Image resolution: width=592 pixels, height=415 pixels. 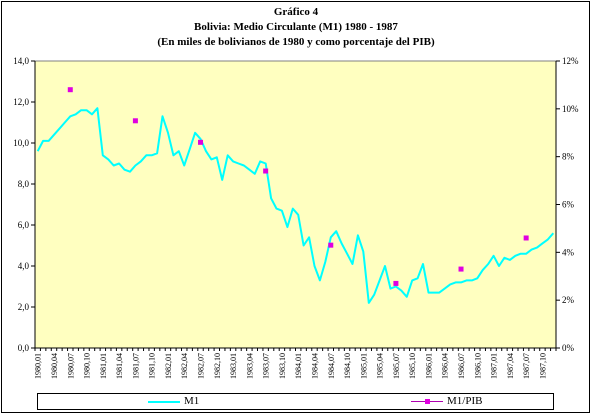 I want to click on y-left-tick-label: 12,0, so click(x=21, y=102).